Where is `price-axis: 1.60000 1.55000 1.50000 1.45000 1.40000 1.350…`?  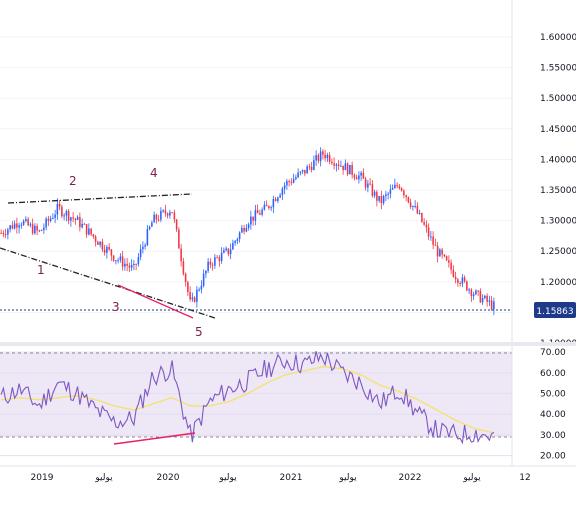
price-axis: 1.60000 1.55000 1.50000 1.45000 1.40000 1.350… is located at coordinates (543, 174).